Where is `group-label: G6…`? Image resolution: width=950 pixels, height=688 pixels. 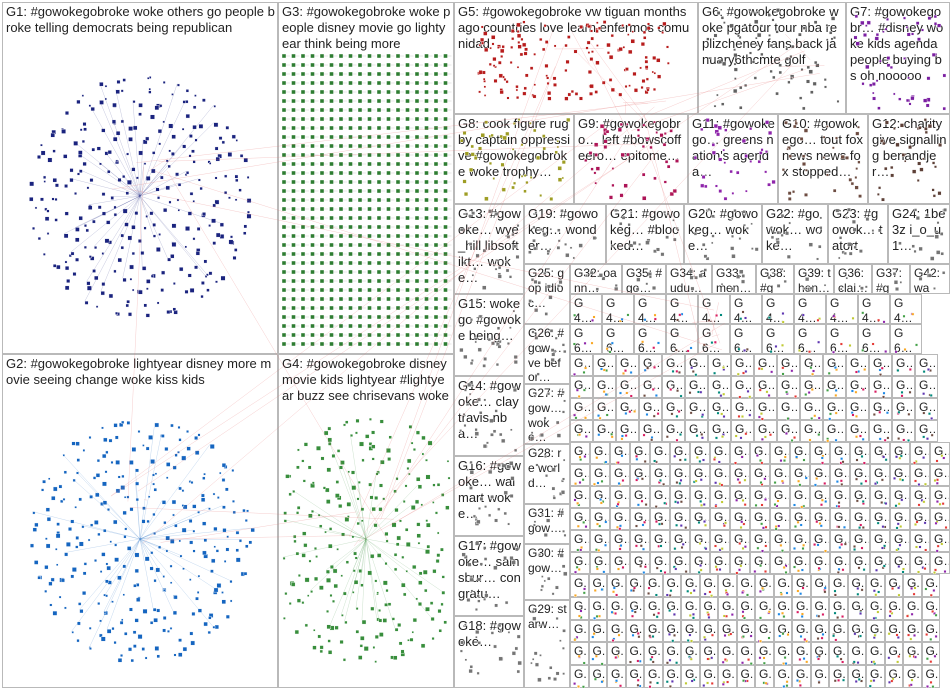
group-label: G6… is located at coordinates (679, 340).